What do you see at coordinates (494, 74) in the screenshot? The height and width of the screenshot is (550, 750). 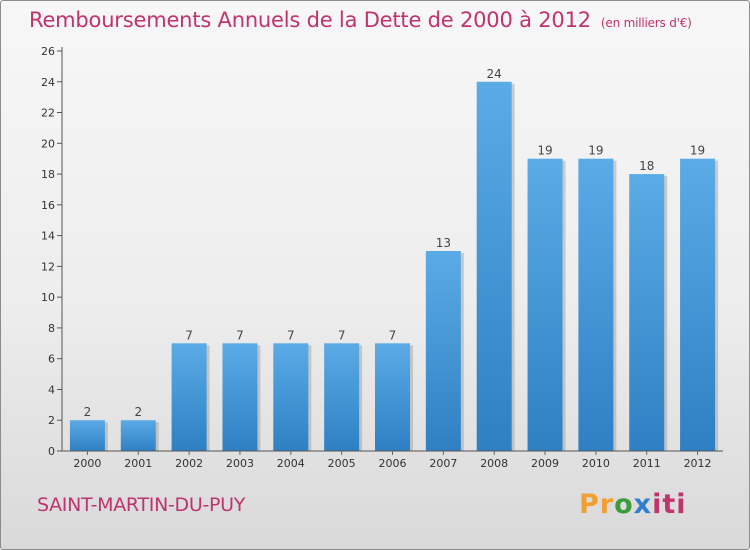 I see `bar-value-label: 24` at bounding box center [494, 74].